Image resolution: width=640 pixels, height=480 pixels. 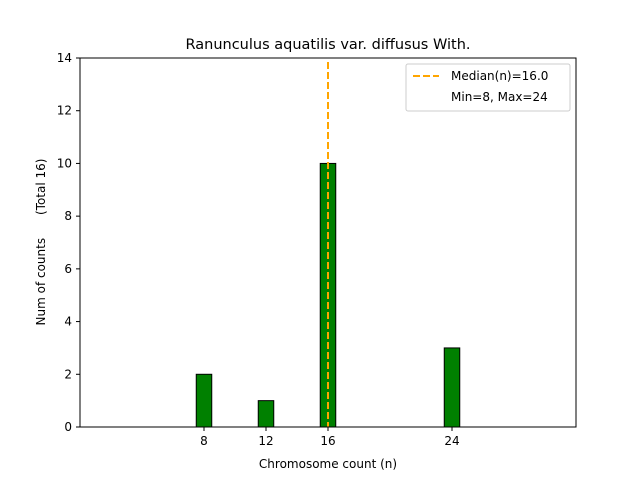 I want to click on x-tick-label-16: 16, so click(x=327, y=441).